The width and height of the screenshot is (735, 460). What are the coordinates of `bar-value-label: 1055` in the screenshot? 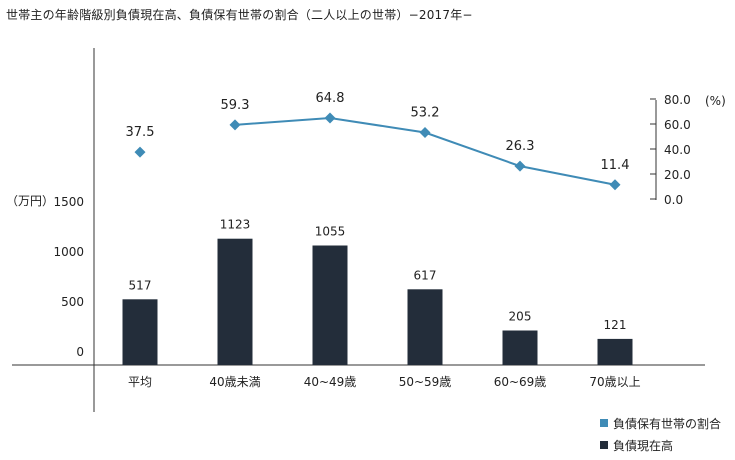 It's located at (330, 232).